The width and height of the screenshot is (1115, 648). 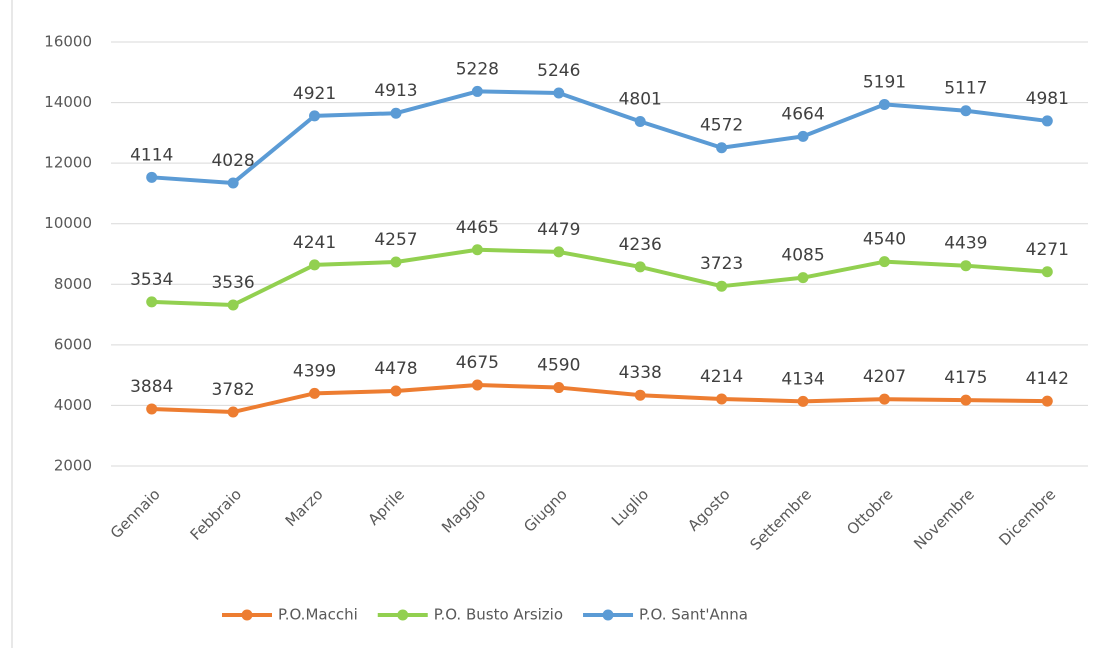 What do you see at coordinates (965, 378) in the screenshot?
I see `data-label: 4175` at bounding box center [965, 378].